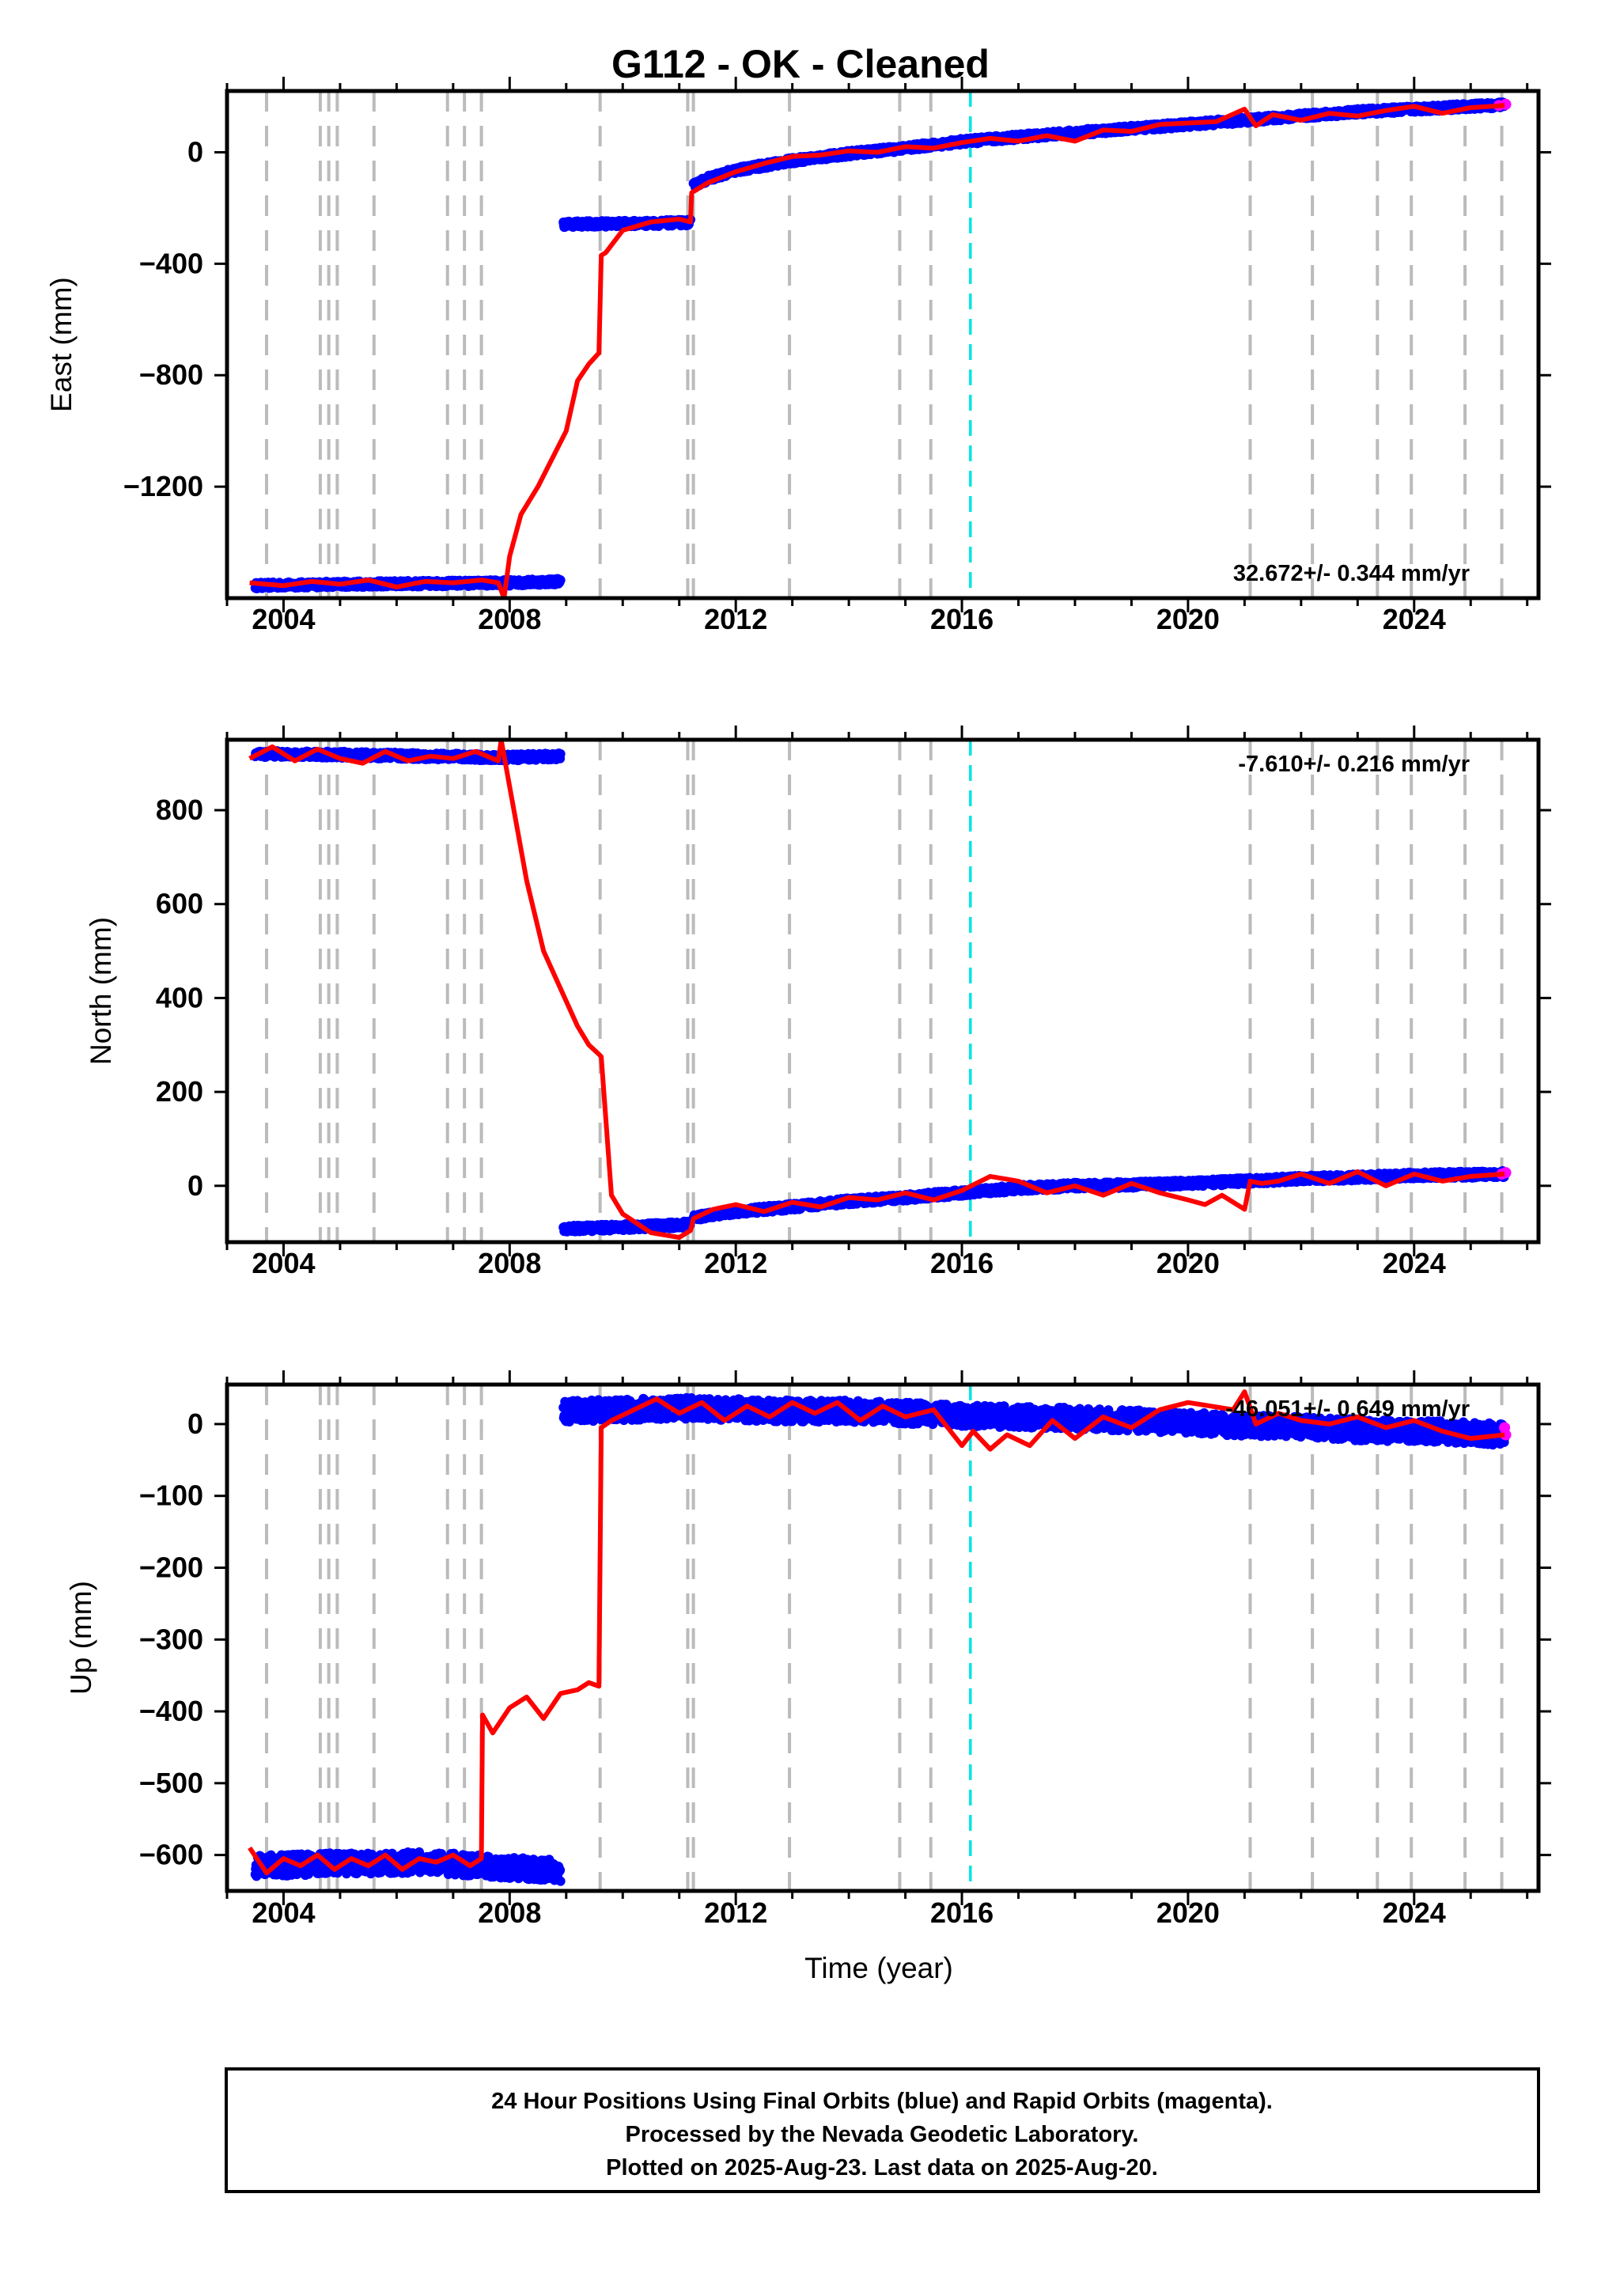  What do you see at coordinates (736, 619) in the screenshot?
I see `x-tick-label: 2012` at bounding box center [736, 619].